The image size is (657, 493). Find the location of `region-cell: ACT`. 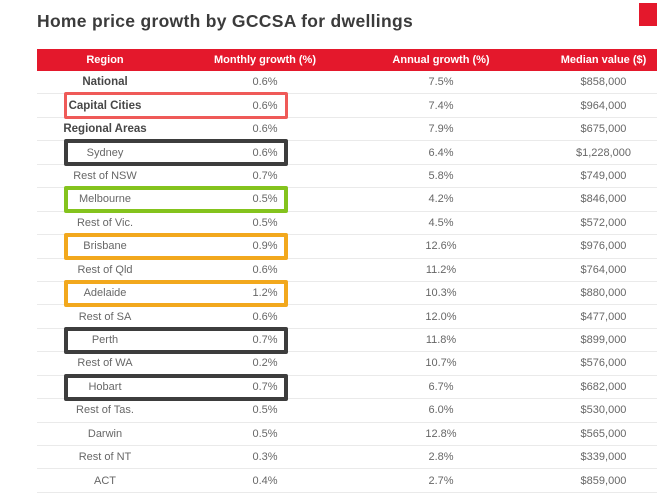

region-cell: ACT is located at coordinates (105, 480).